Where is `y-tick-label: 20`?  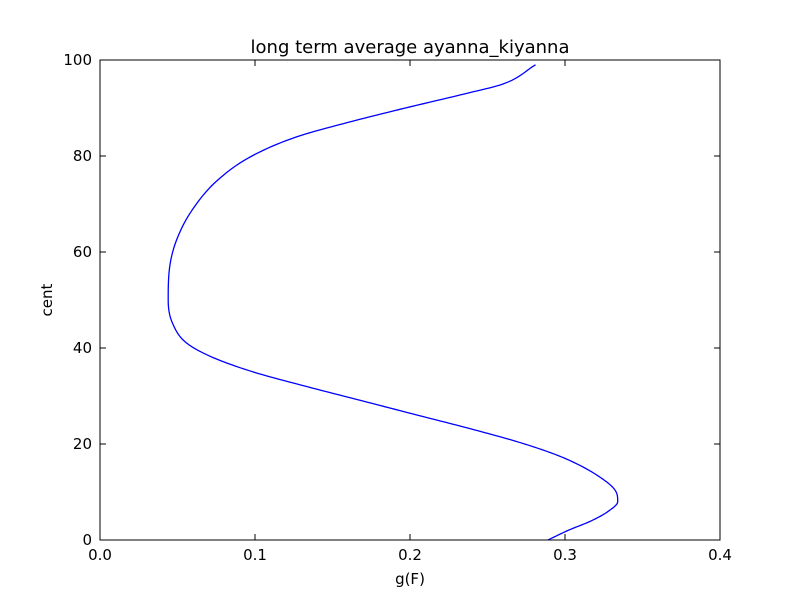
y-tick-label: 20 is located at coordinates (82, 444).